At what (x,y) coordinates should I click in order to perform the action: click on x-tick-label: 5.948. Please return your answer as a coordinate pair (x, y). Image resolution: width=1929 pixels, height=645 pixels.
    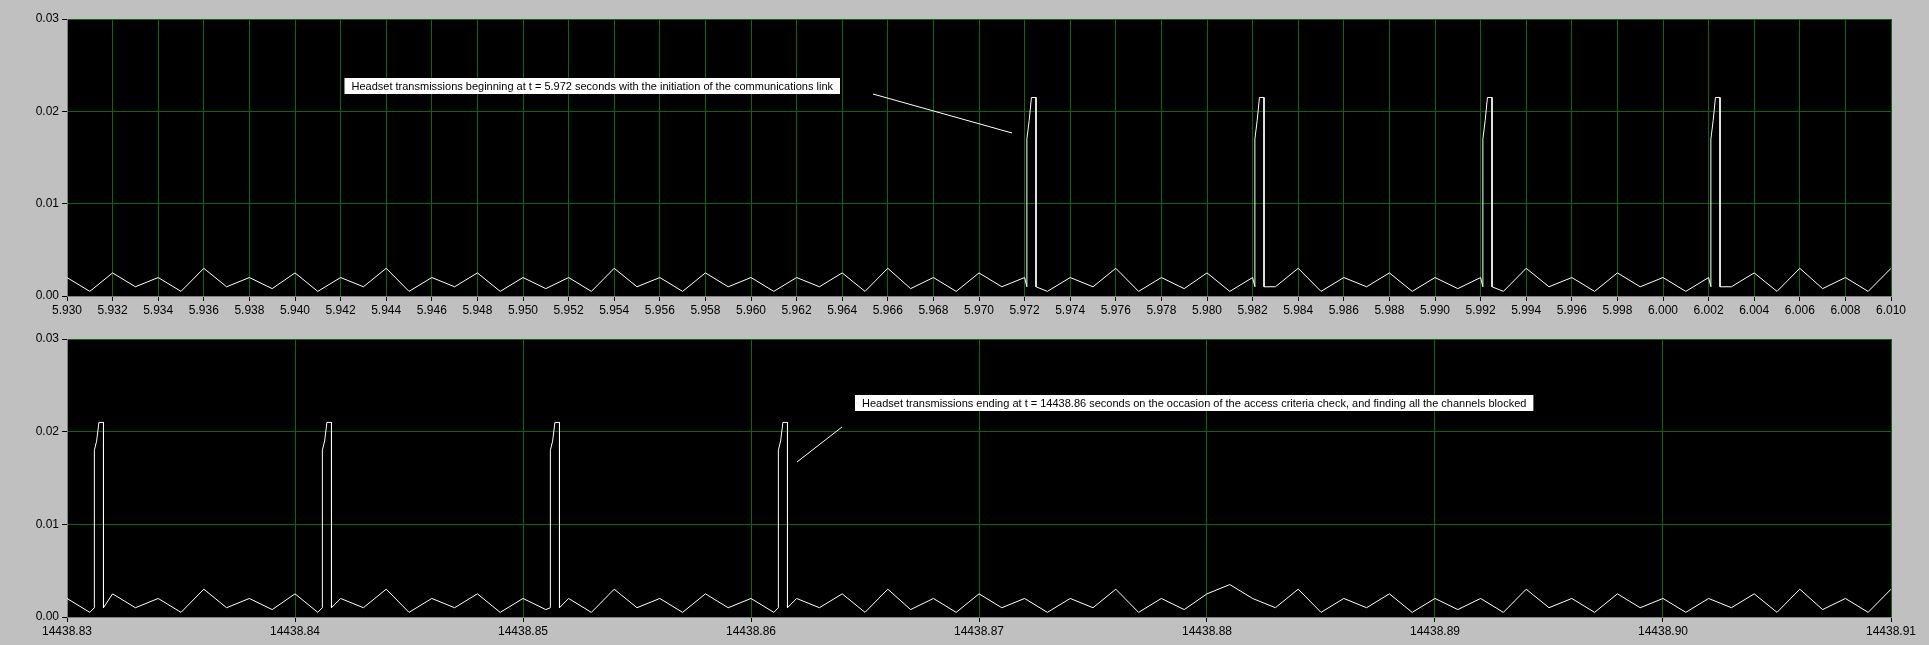
    Looking at the image, I should click on (477, 309).